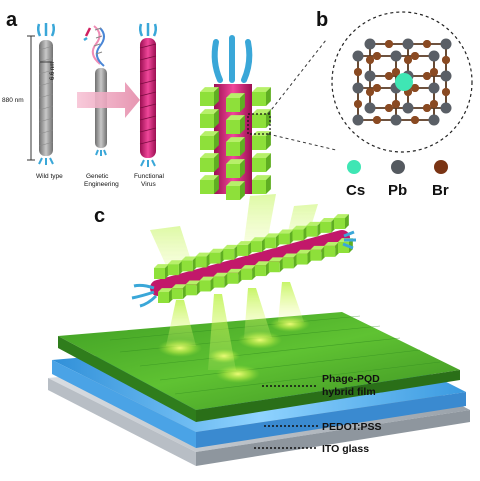 The image size is (480, 481). What do you see at coordinates (49, 176) in the screenshot?
I see `stage-label-wild-type: Wild type` at bounding box center [49, 176].